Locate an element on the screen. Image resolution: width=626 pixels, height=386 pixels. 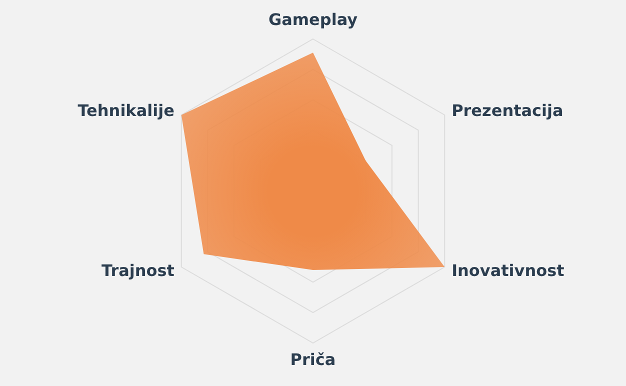
spoke-label: Gameplay is located at coordinates (313, 19).